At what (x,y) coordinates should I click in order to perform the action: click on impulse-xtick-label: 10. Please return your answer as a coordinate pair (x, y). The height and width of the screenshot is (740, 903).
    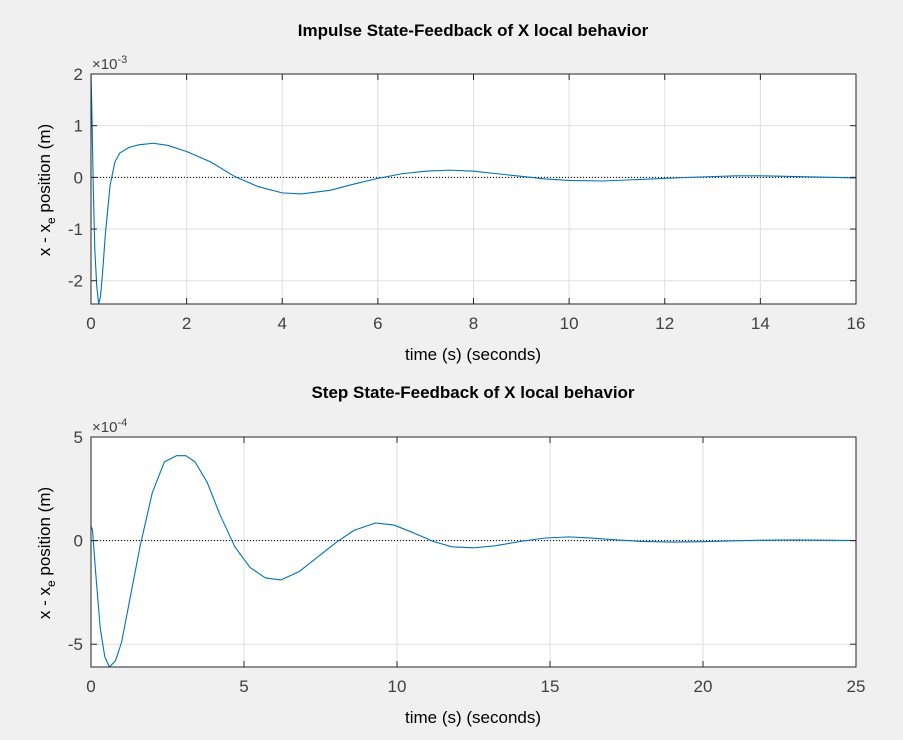
    Looking at the image, I should click on (569, 323).